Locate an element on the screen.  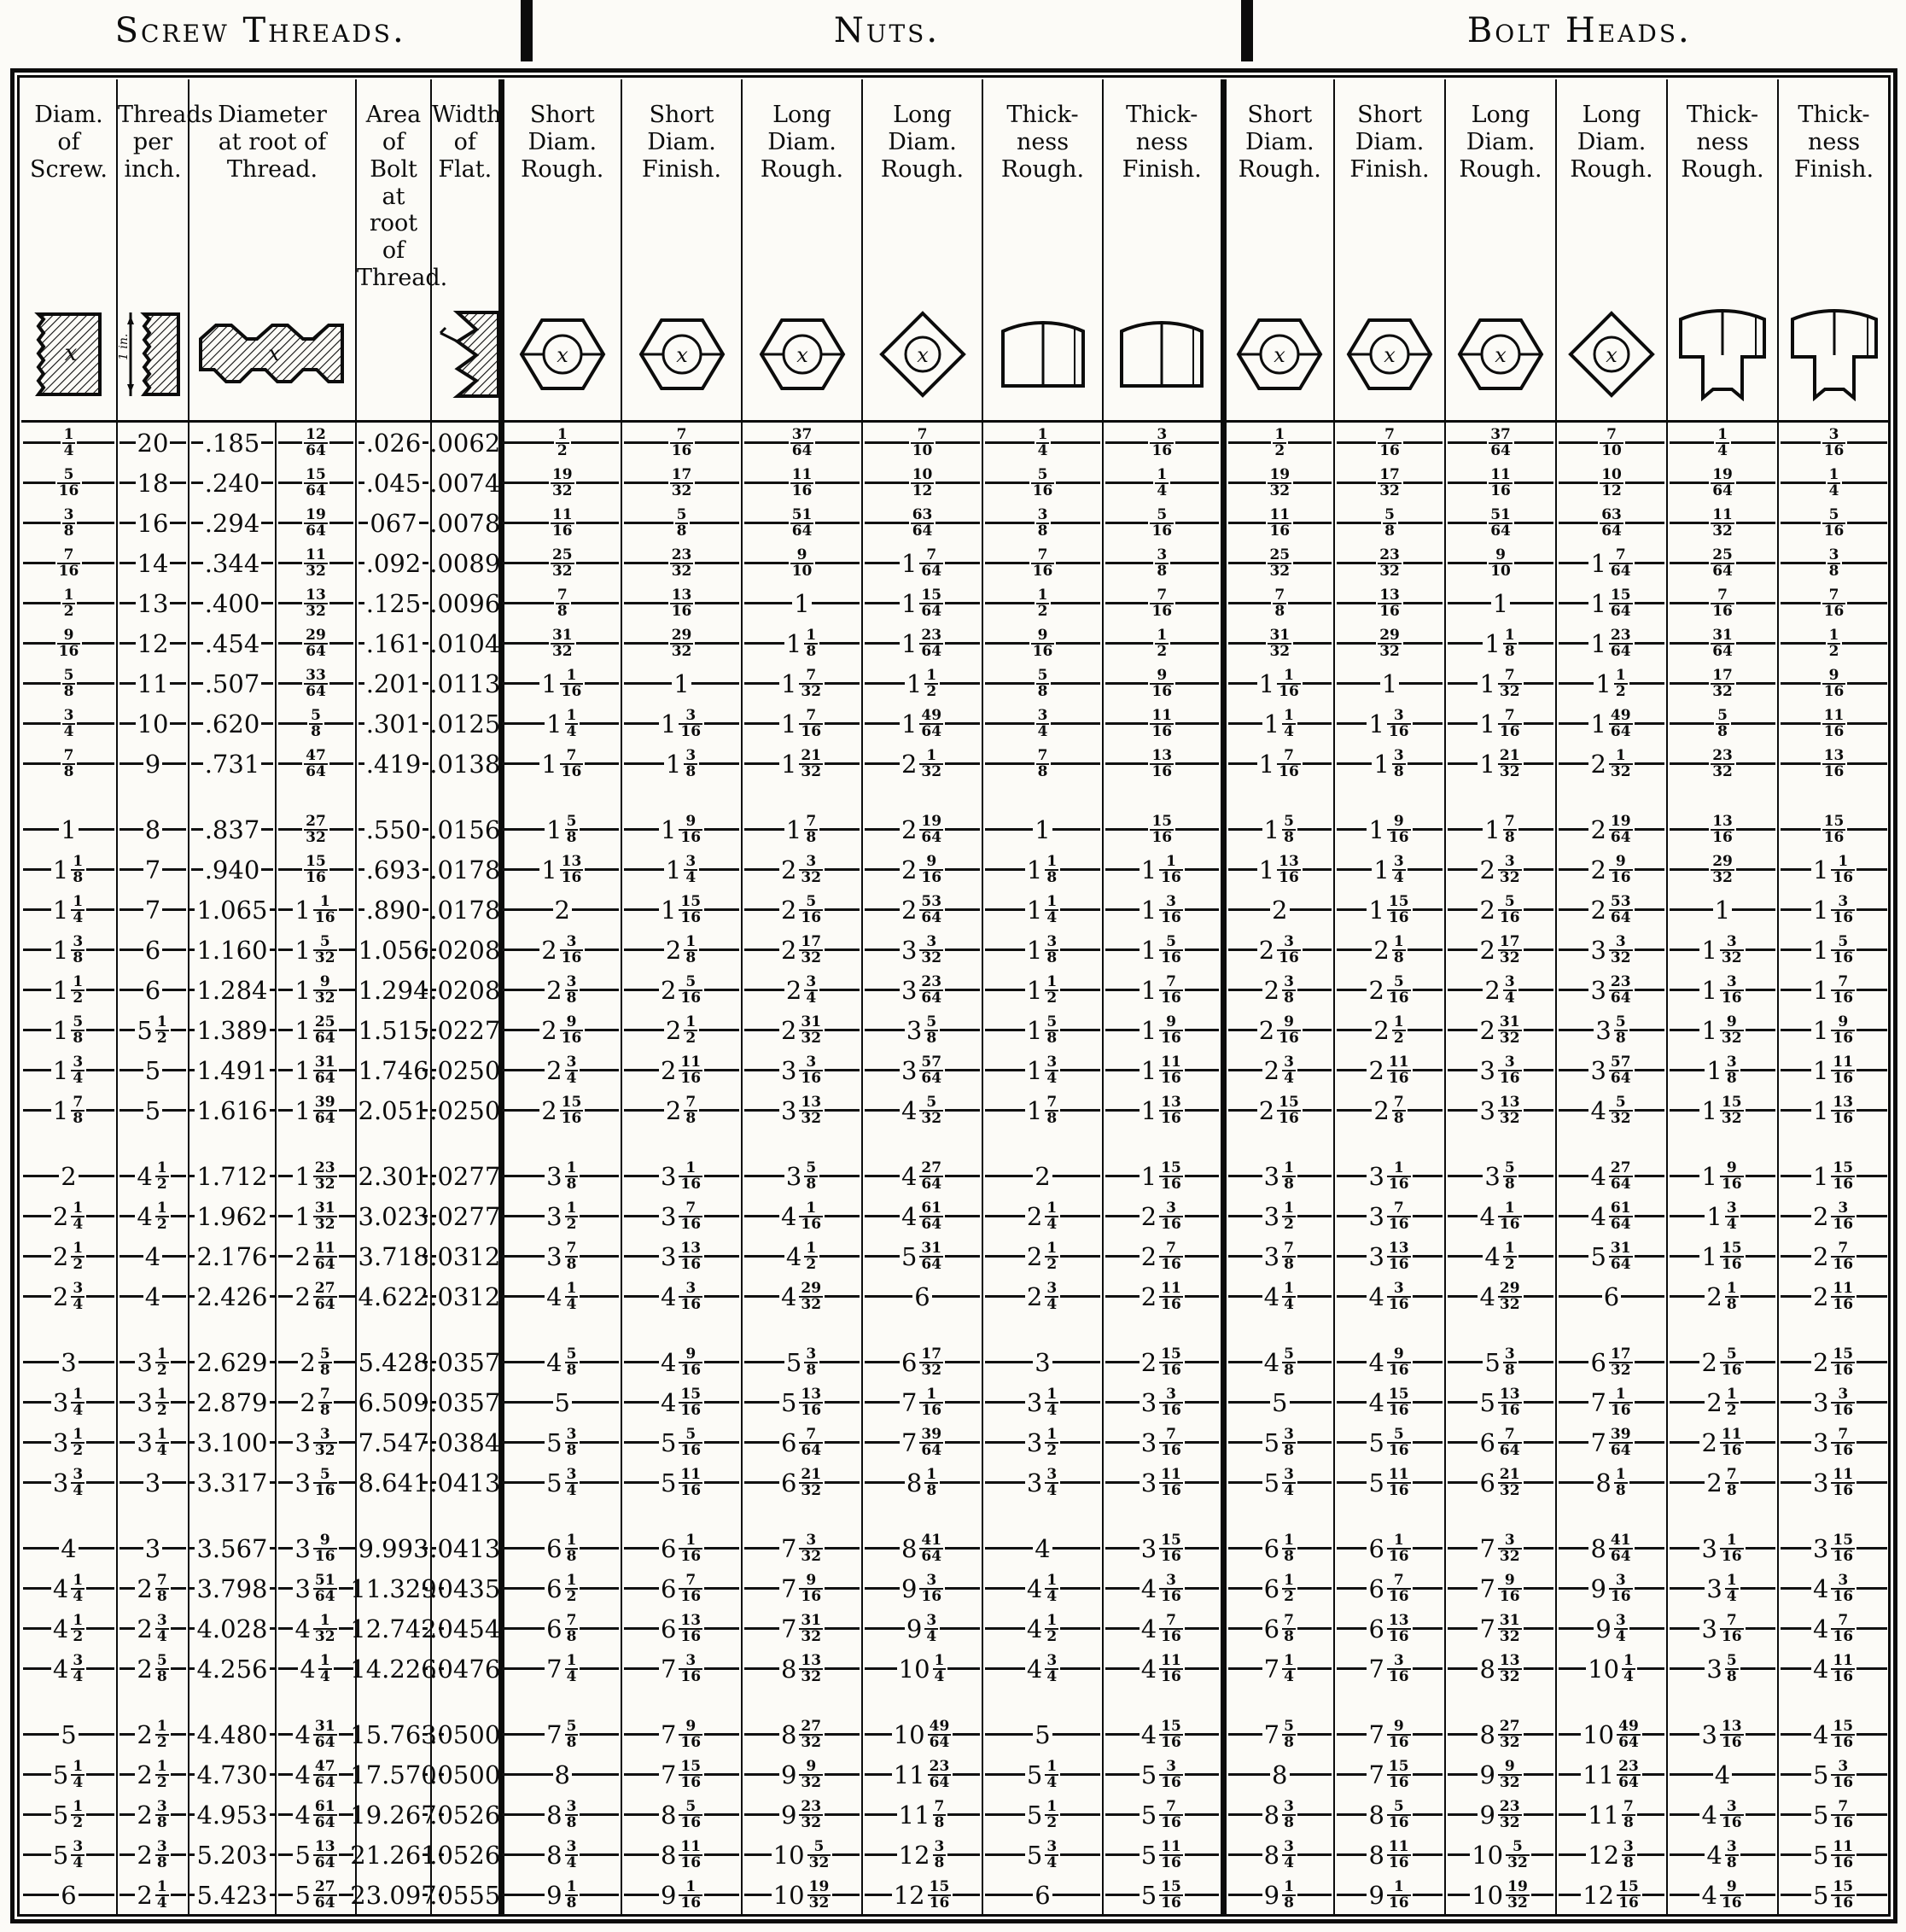
table-cell: 5.423 is located at coordinates (232, 1896).